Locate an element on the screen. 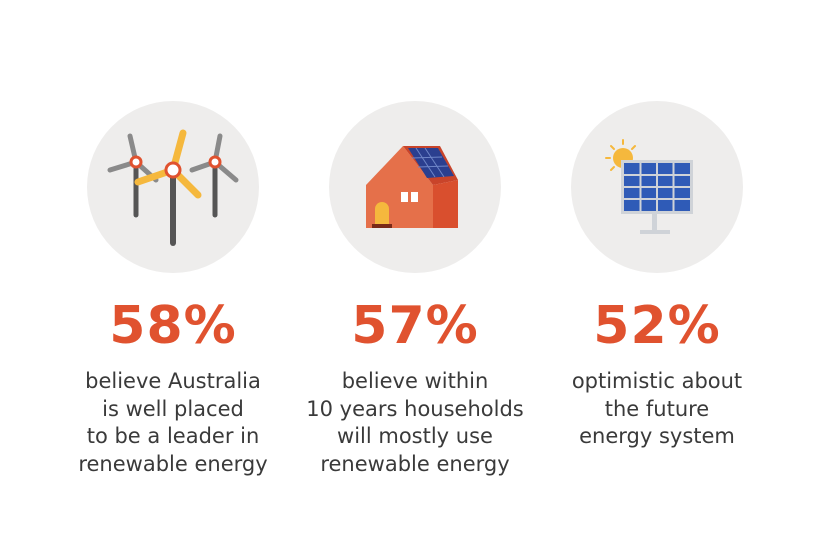  wind-turbine-icon is located at coordinates (173, 187).